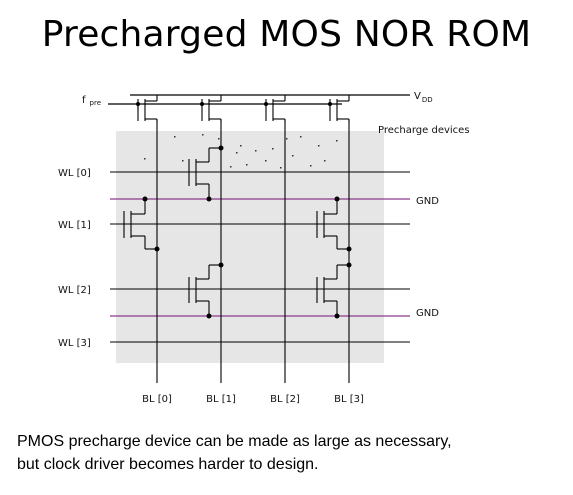 The image size is (573, 495). I want to click on pmos-precharge-bl1, so click(211, 108).